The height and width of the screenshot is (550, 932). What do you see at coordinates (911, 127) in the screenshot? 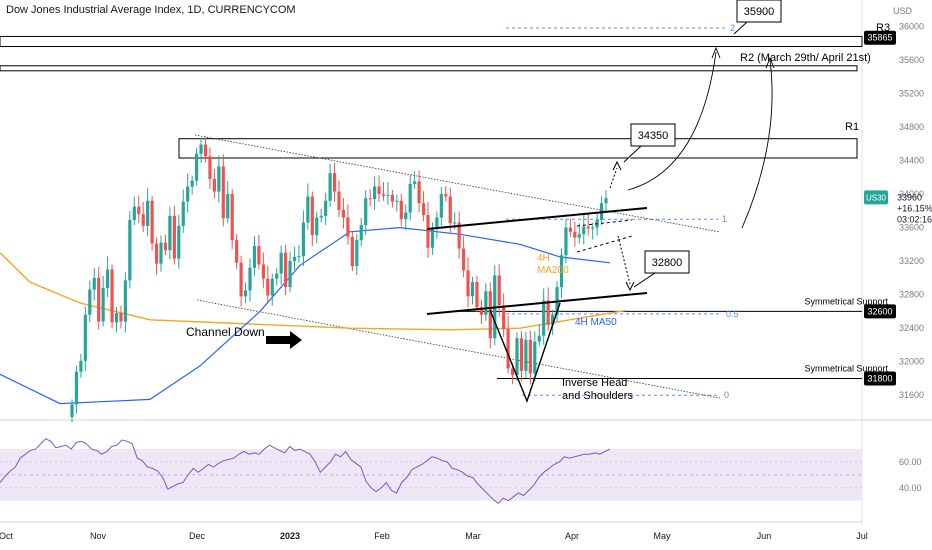
I see `price-tick-label: 34800` at bounding box center [911, 127].